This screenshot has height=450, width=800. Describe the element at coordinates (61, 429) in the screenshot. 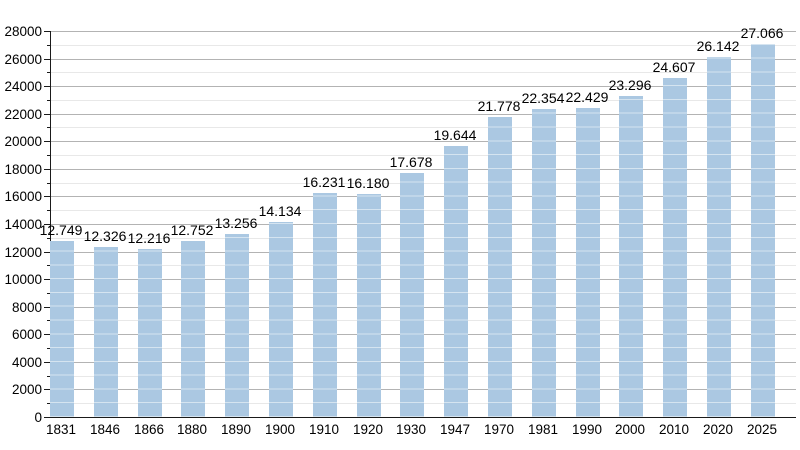

I see `x-axis-tick-label: 1831` at that location.